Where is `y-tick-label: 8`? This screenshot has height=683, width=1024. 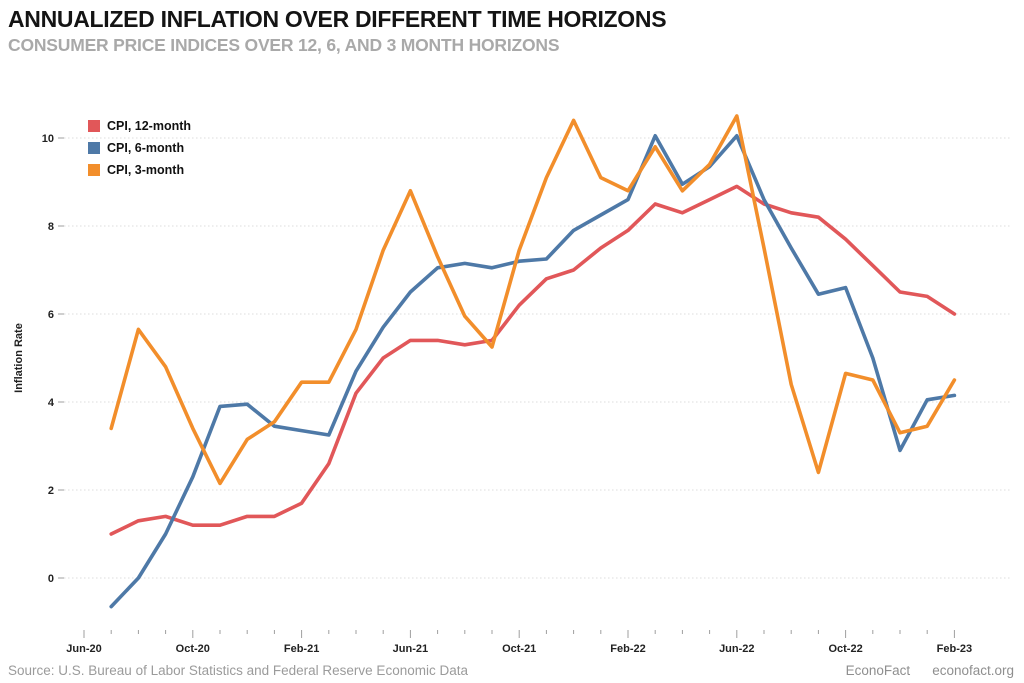 y-tick-label: 8 is located at coordinates (51, 227).